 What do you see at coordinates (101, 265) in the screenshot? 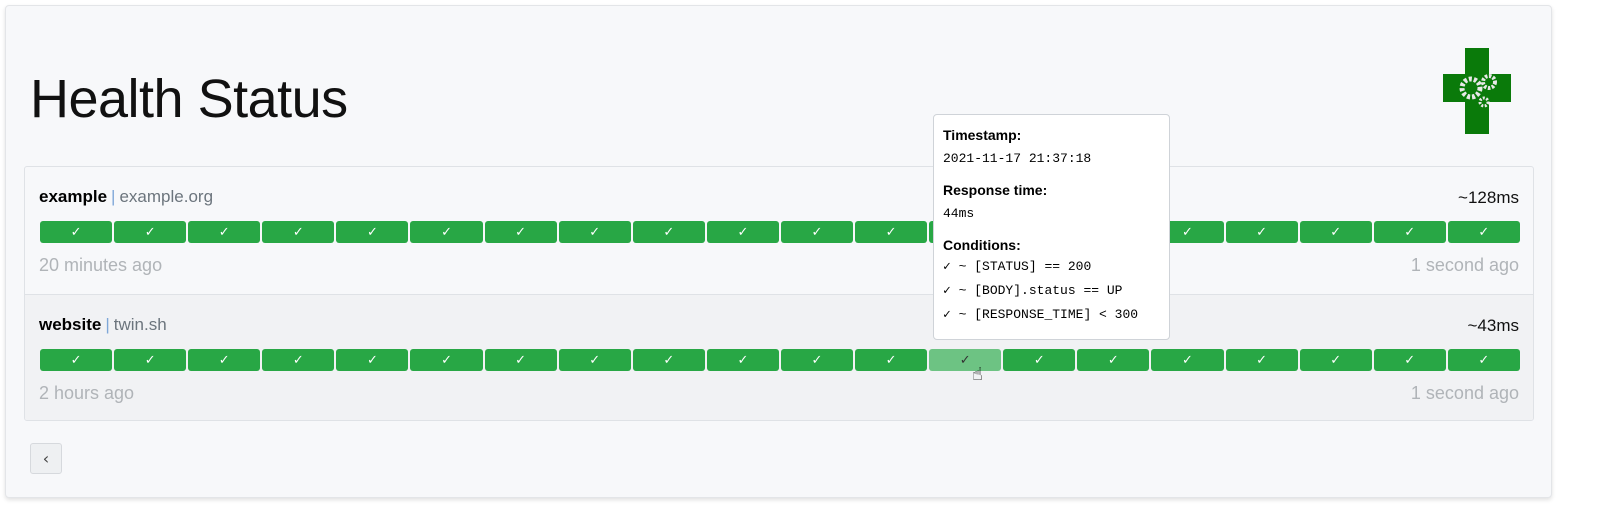
I see `oldest-result-time: 20 minutes ago` at bounding box center [101, 265].